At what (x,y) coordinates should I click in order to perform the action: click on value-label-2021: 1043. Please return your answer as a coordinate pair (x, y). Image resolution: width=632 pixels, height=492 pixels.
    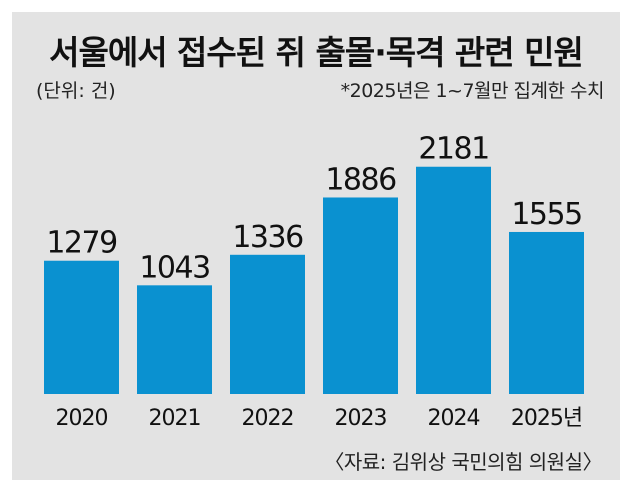
    Looking at the image, I should click on (174, 267).